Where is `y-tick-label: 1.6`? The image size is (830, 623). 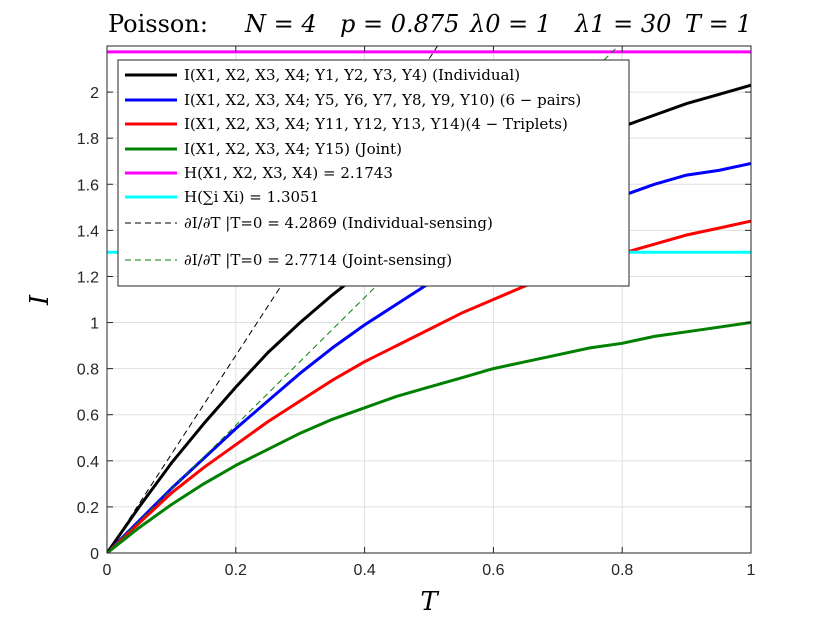 y-tick-label: 1.6 is located at coordinates (88, 185).